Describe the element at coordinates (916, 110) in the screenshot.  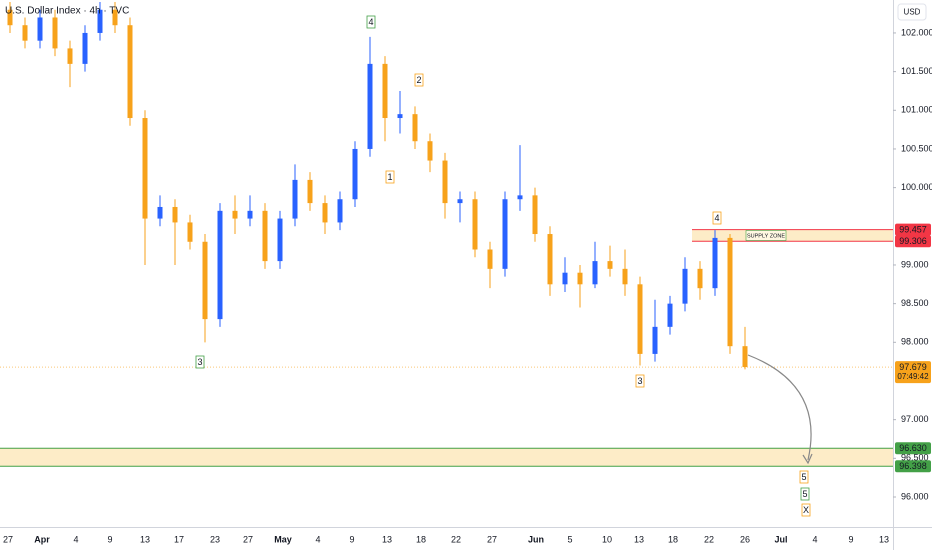
I see `y-tick-label: 101.000` at that location.